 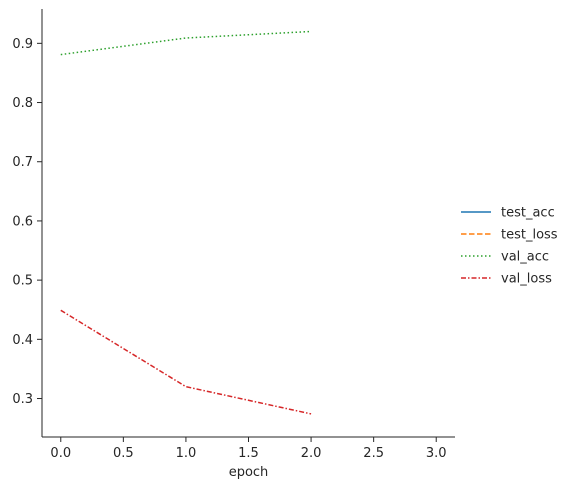 I want to click on x-tick-label: 2.5, so click(x=373, y=453).